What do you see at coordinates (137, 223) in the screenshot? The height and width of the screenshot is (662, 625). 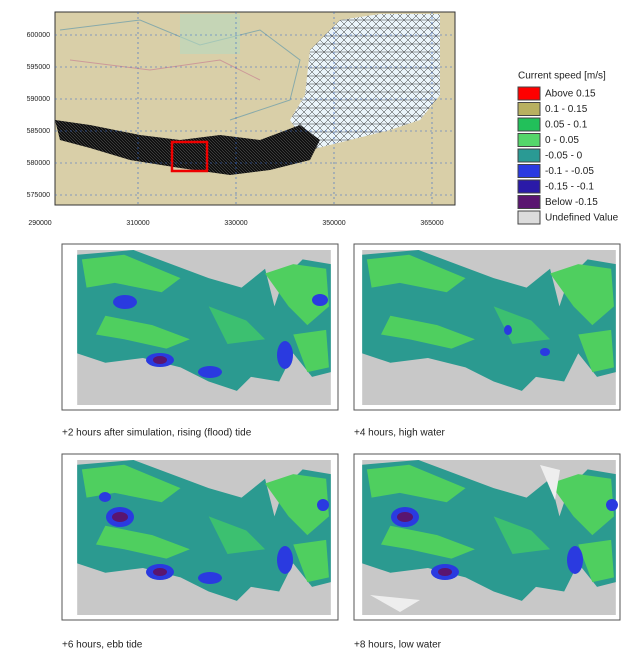 I see `x-label: 310000` at bounding box center [137, 223].